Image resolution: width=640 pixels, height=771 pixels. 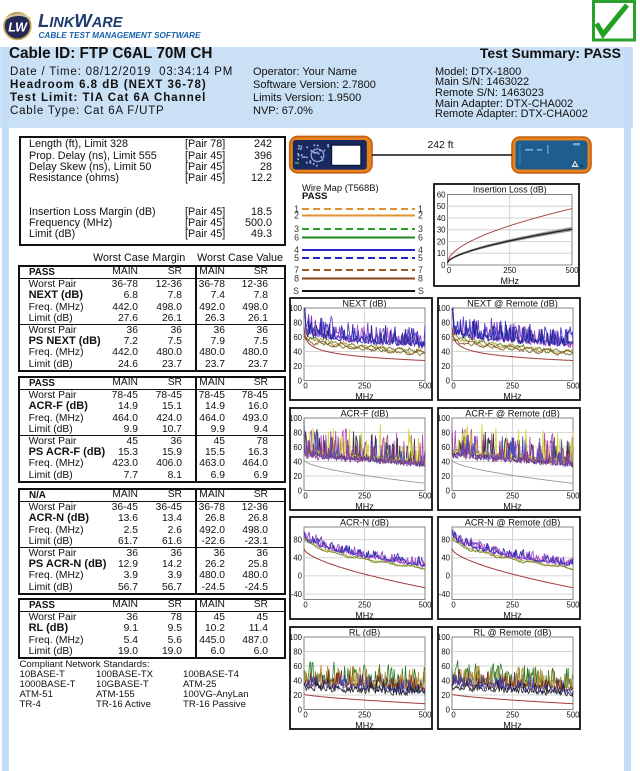 I want to click on svg-text: 5, so click(x=420, y=258).